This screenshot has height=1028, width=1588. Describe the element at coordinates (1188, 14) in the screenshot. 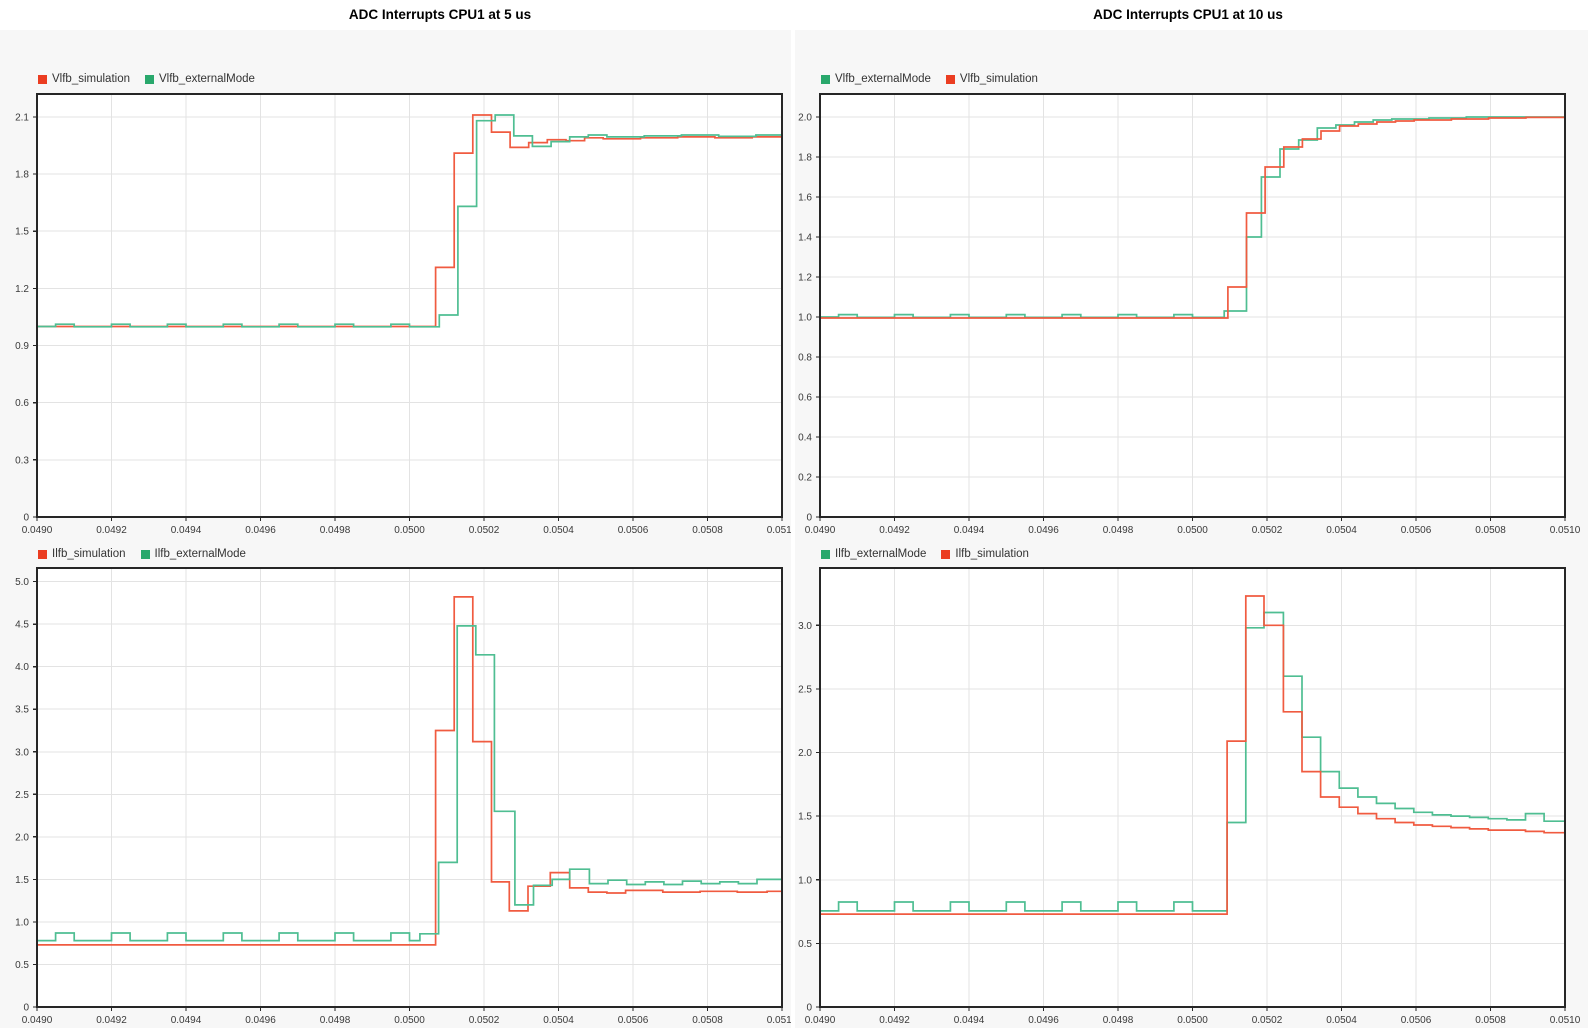

I see `chart-title-right: ADC Interrupts CPU1 at 10 us` at that location.